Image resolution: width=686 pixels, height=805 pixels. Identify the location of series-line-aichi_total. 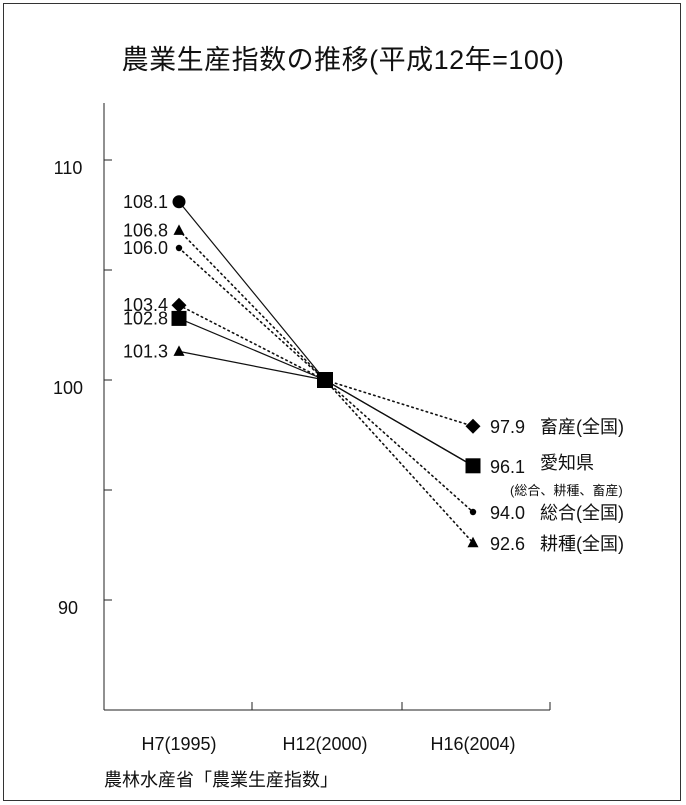
(326, 392).